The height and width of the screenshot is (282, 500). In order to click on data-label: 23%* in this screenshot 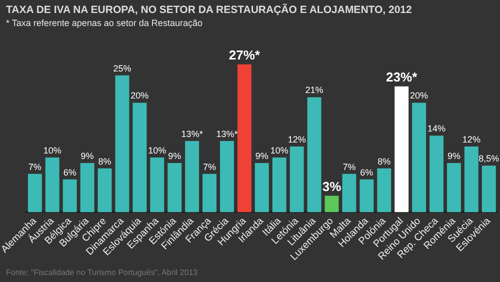, I will do `click(402, 76)`.